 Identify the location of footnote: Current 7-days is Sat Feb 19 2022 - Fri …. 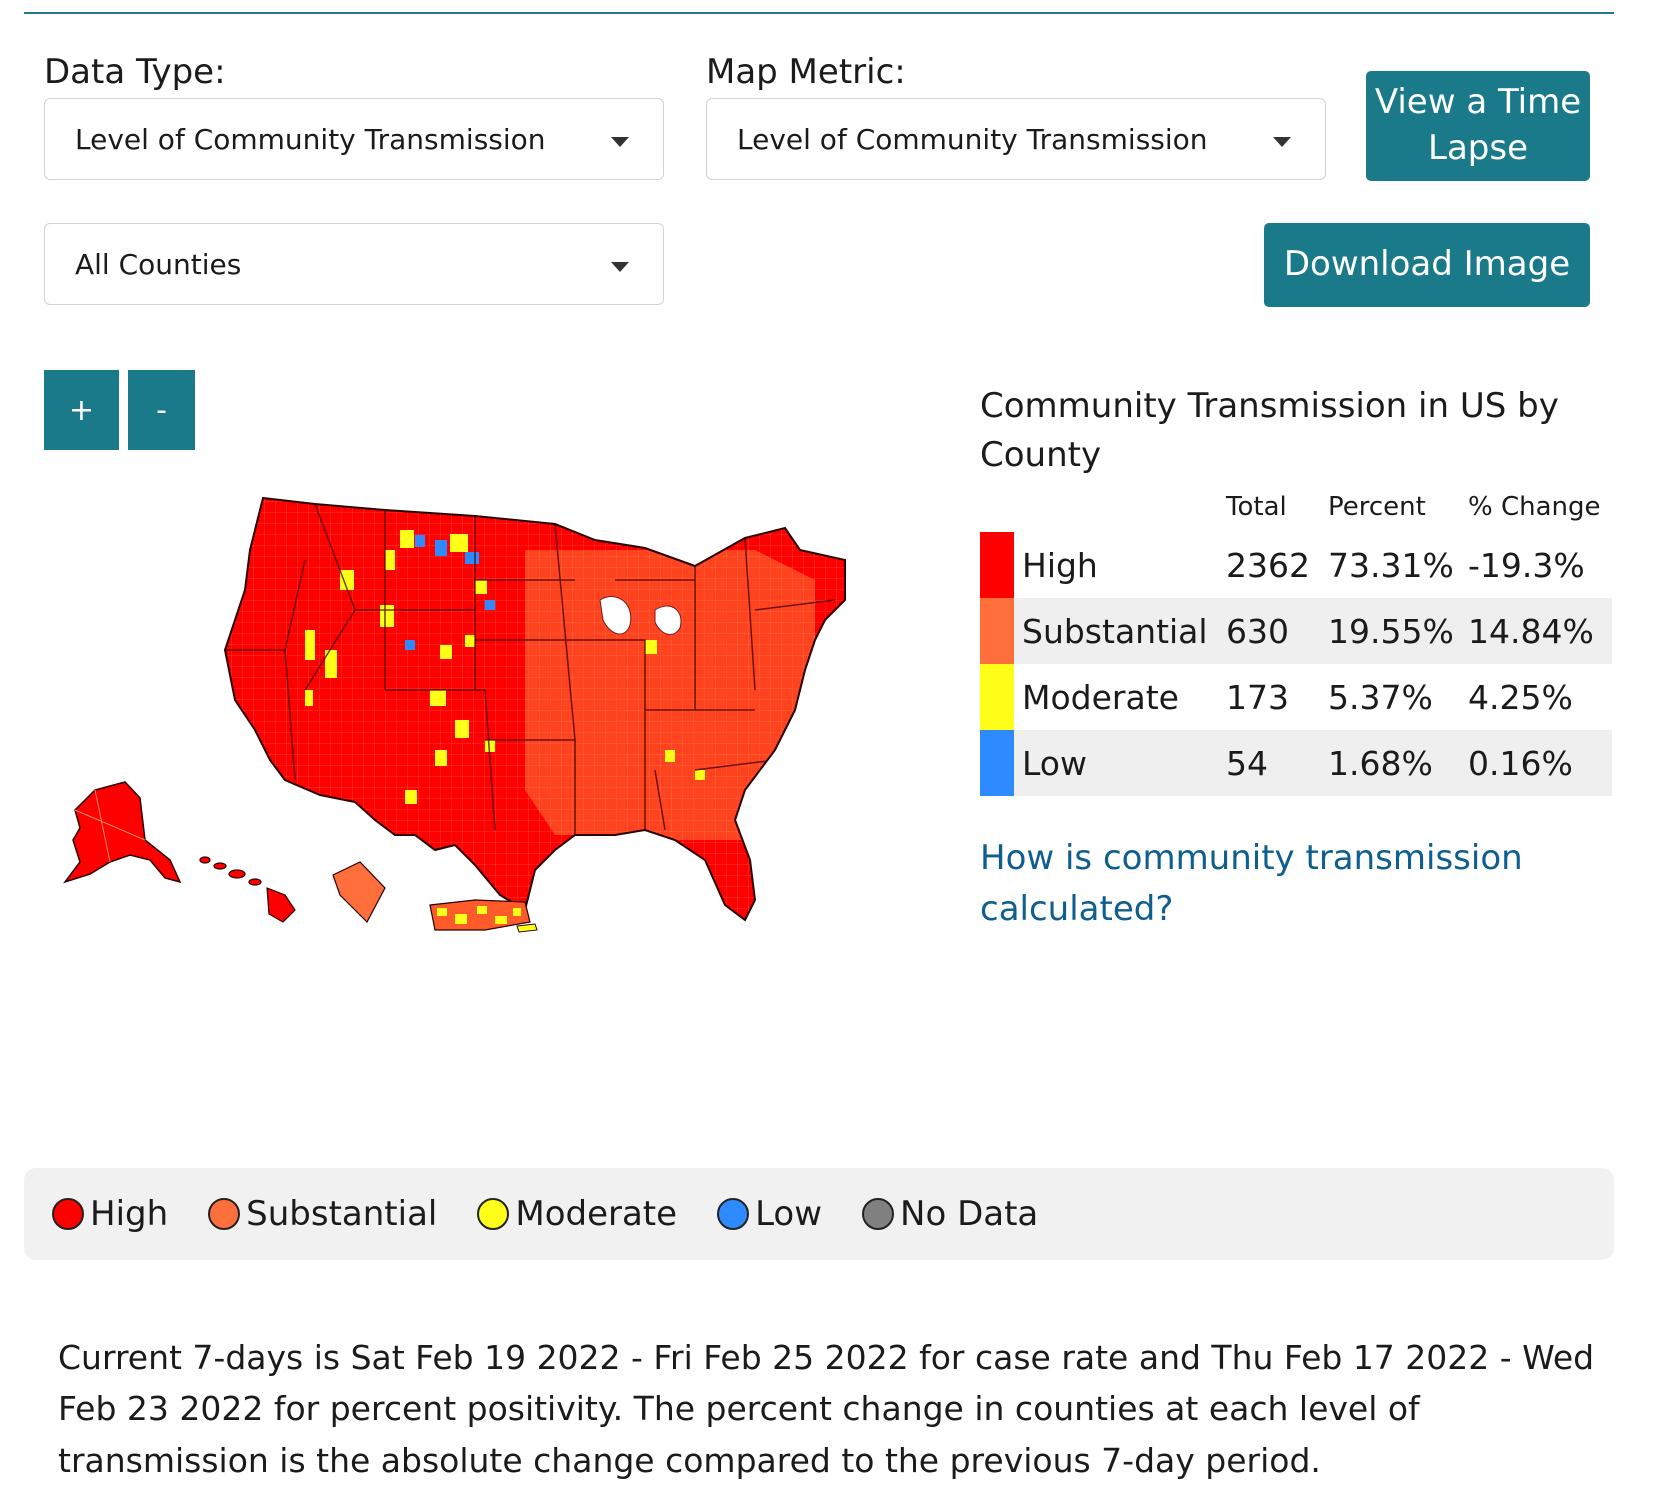
(826, 1409).